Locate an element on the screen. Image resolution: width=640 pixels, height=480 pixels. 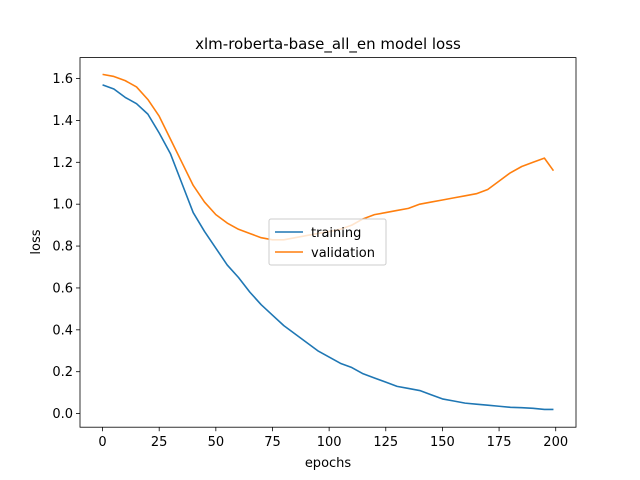
legend-label-training: training is located at coordinates (336, 233).